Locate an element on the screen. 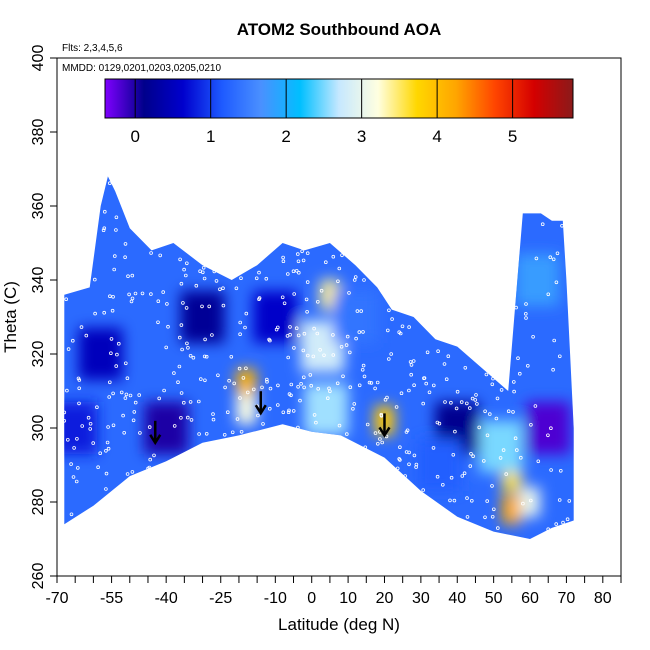 The width and height of the screenshot is (650, 650). x-tick-label: -10 is located at coordinates (275, 598).